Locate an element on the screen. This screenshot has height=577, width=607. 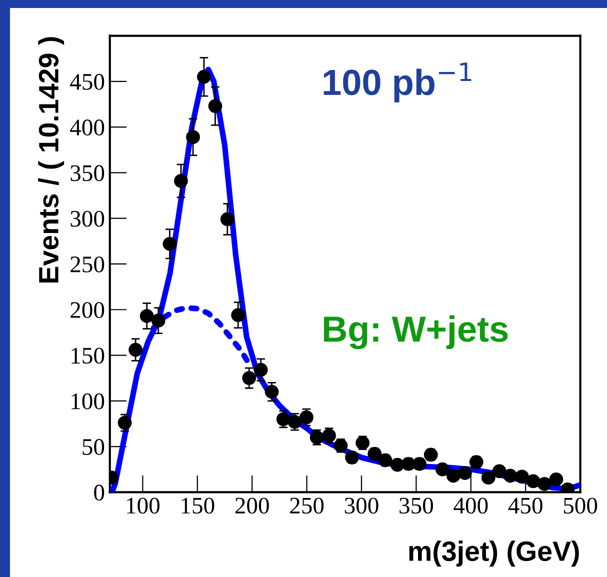
x-tick-label: 150 is located at coordinates (198, 506).